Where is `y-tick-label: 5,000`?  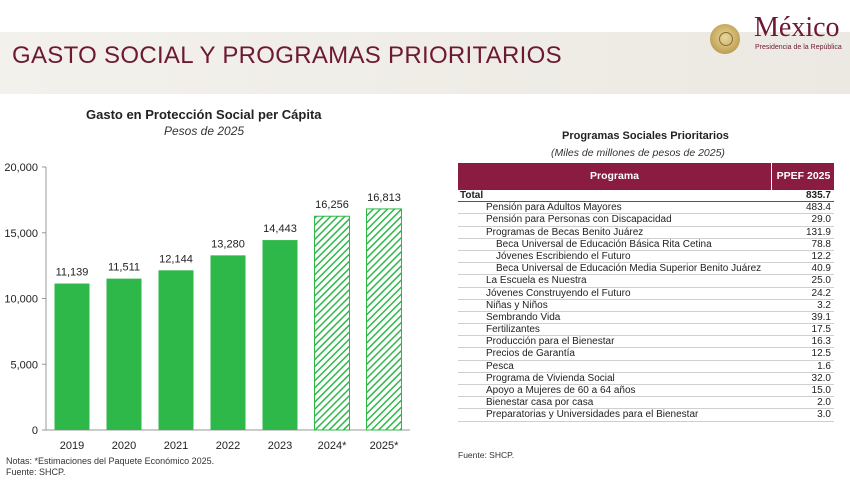 y-tick-label: 5,000 is located at coordinates (24, 365).